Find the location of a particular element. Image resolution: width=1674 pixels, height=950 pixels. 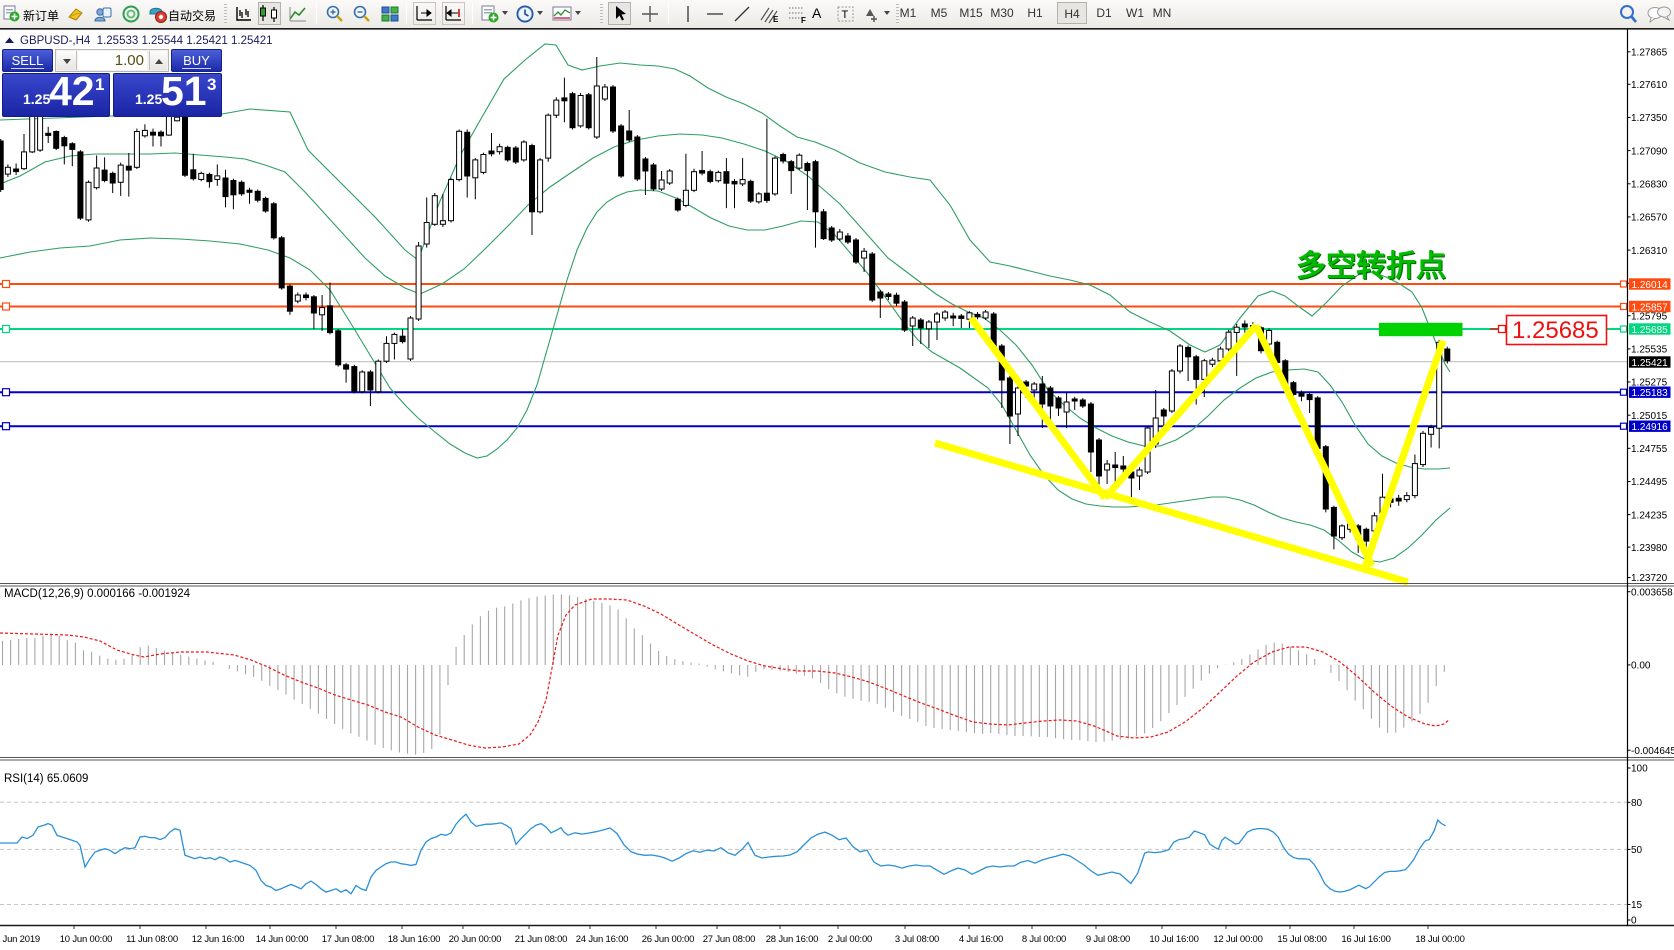

svg-text: RSI(14) 65.0609 is located at coordinates (46, 779).